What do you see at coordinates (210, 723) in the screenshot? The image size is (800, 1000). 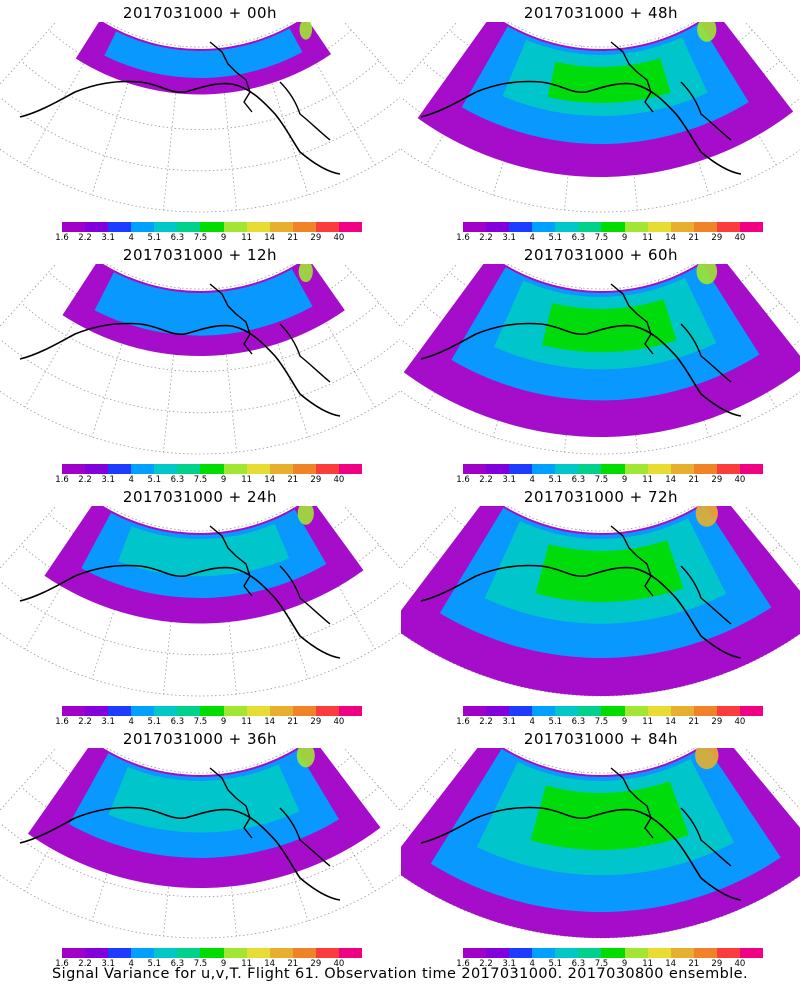 I see `colorbar-labels: 1.6 2.2 3.1 4 5.1 6.3 7.5 9 11 14 21 29 40` at bounding box center [210, 723].